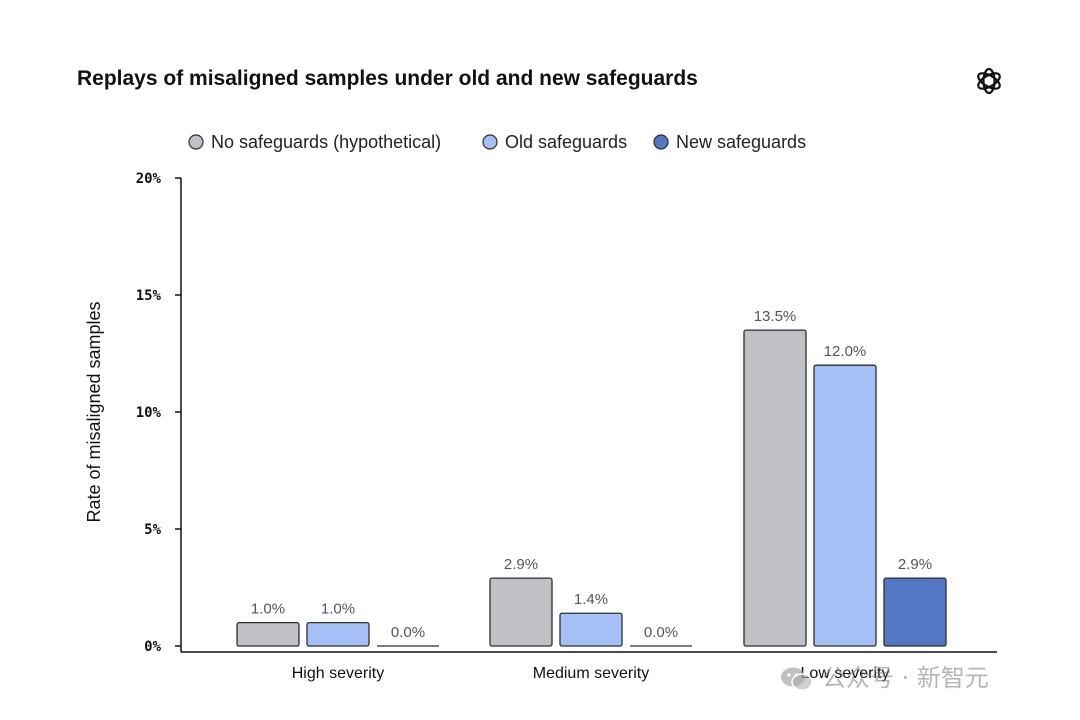  I want to click on legend-label: No safeguards (hypothetical), so click(326, 142).